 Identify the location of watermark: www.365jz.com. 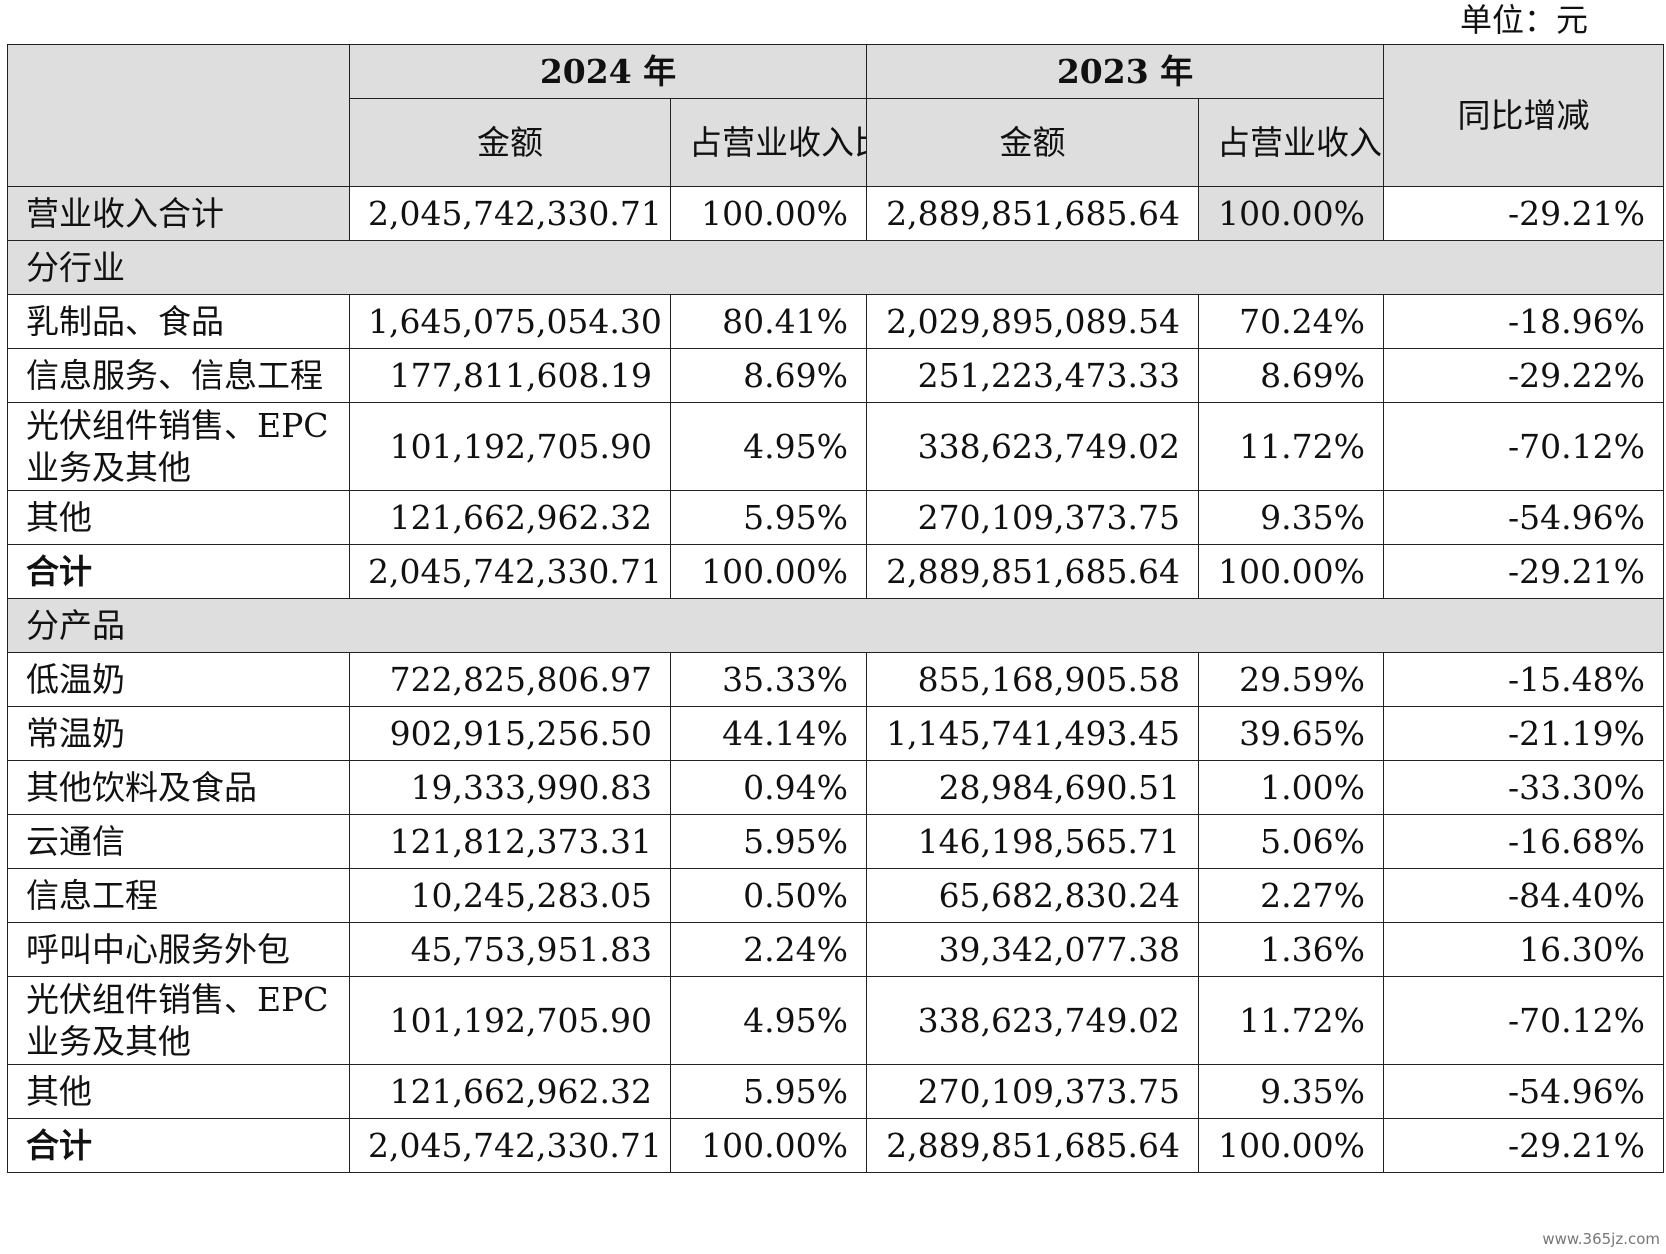
(1601, 1239).